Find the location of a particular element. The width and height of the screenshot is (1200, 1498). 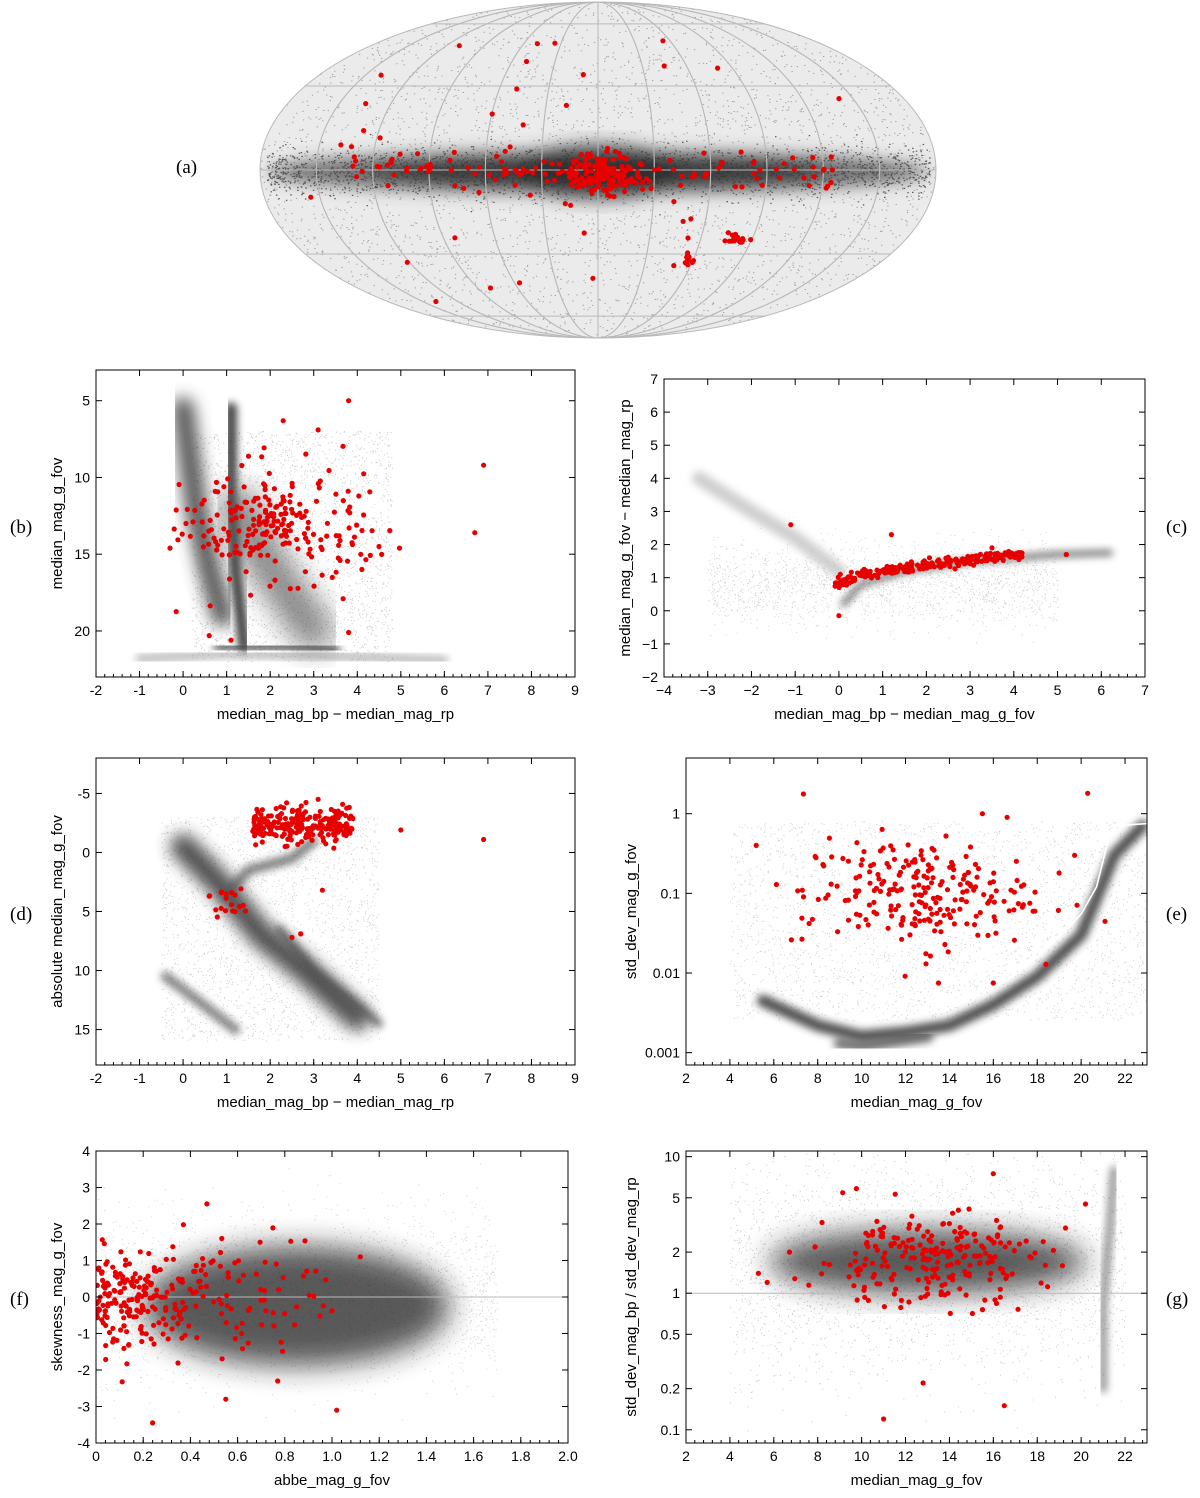

ticks-c: −4 −3 −2 −1 0 1 2 3 4 5 6 7 −2 −1 0 1 2 3 4 5 6 7 is located at coordinates (895, 534).